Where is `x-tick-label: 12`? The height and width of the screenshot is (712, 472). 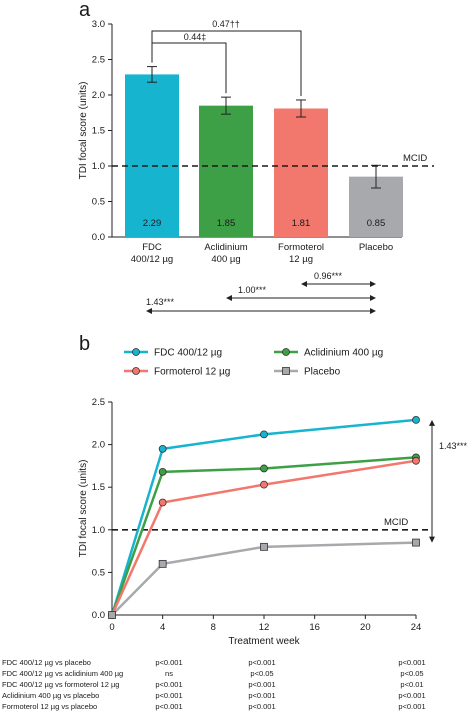 x-tick-label: 12 is located at coordinates (264, 627).